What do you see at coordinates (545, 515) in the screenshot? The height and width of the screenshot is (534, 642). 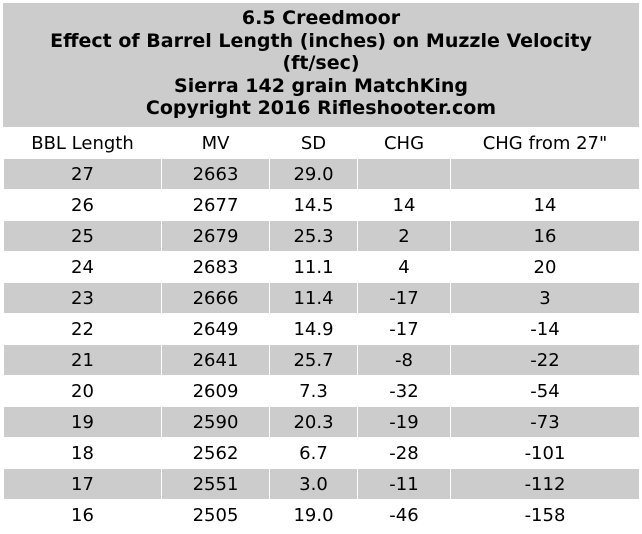 I see `cell-chg-from-27: -158` at bounding box center [545, 515].